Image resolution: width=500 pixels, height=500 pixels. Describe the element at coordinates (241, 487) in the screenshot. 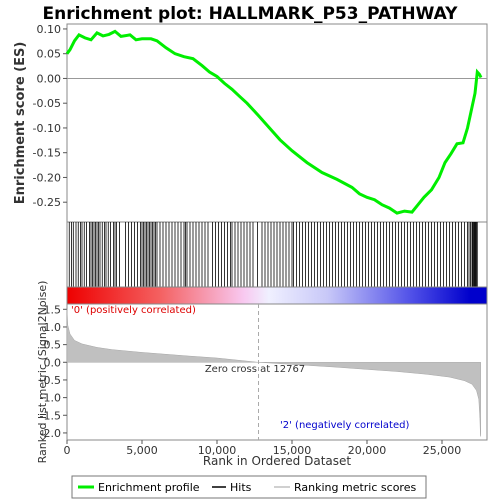

I see `legend-label-hits: Hits` at that location.